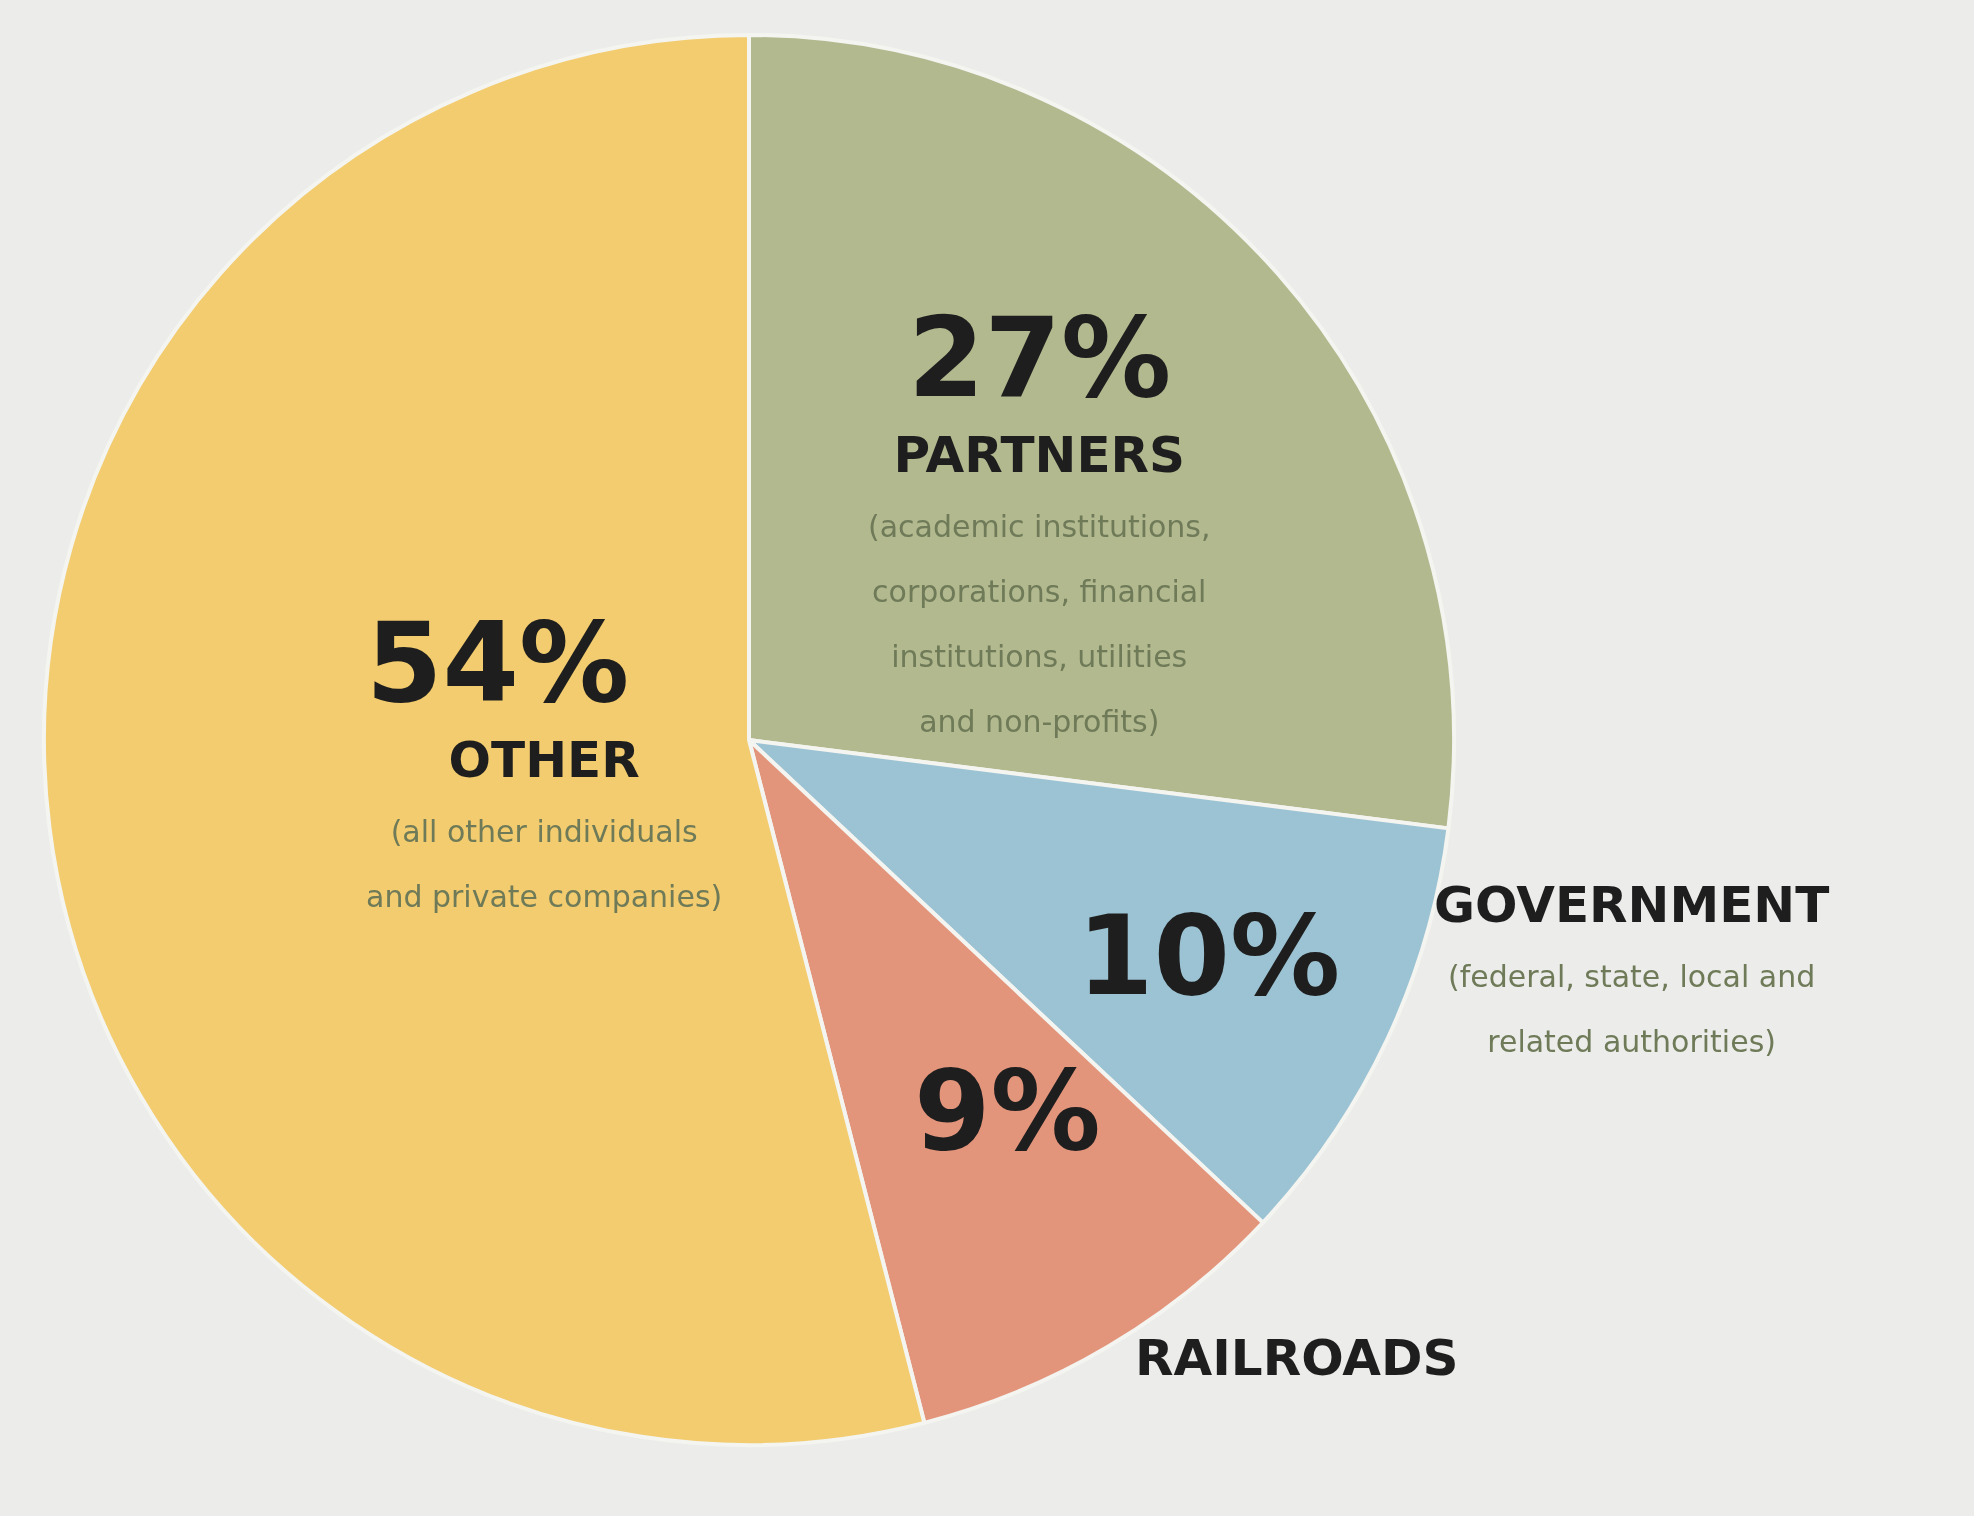 The image size is (1974, 1516). I want to click on slice-label: RAILROADS, so click(1297, 1358).